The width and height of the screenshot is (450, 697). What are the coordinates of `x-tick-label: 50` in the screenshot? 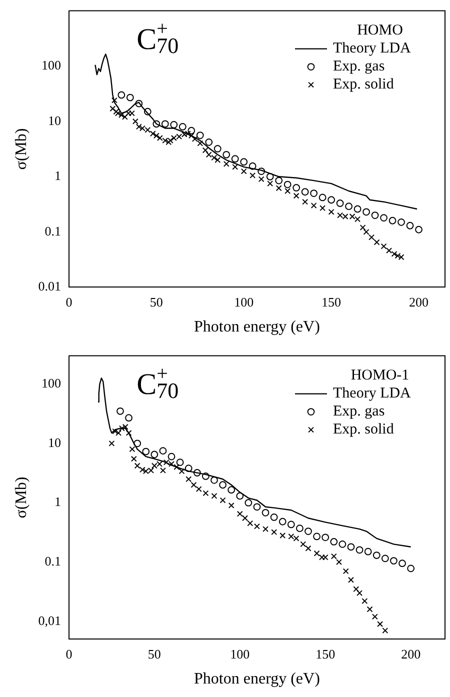 It's located at (156, 302).